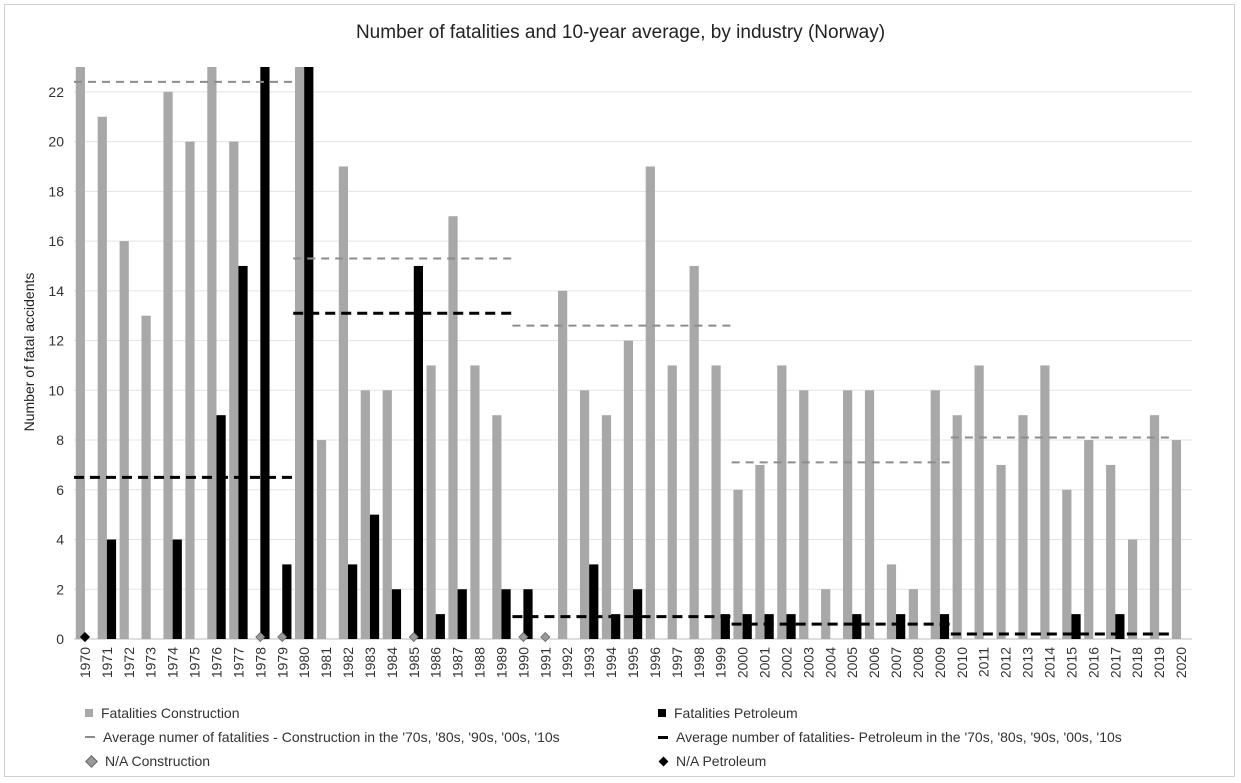 This screenshot has height=783, width=1241. Describe the element at coordinates (1006, 662) in the screenshot. I see `x-tick-label: 2012` at that location.